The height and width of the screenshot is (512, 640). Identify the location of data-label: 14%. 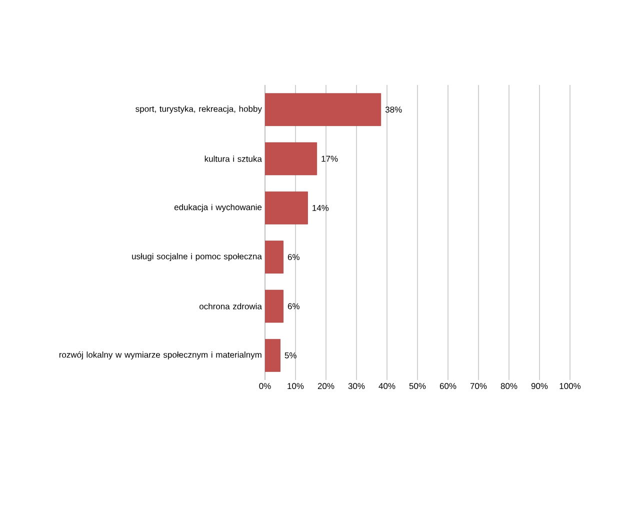
(320, 207).